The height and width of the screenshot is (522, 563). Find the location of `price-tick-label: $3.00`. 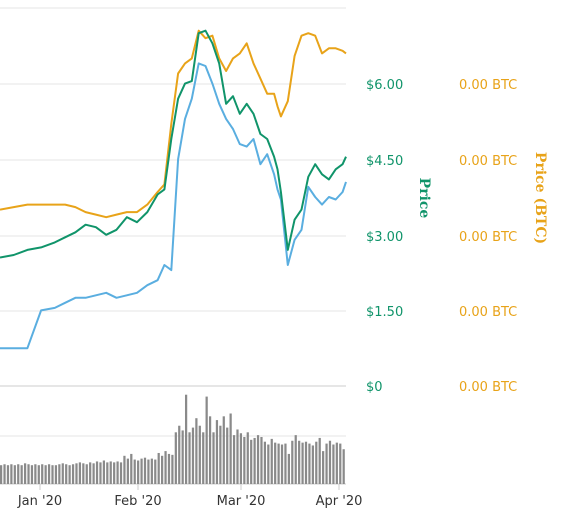

price-tick-label: $3.00 is located at coordinates (384, 237).